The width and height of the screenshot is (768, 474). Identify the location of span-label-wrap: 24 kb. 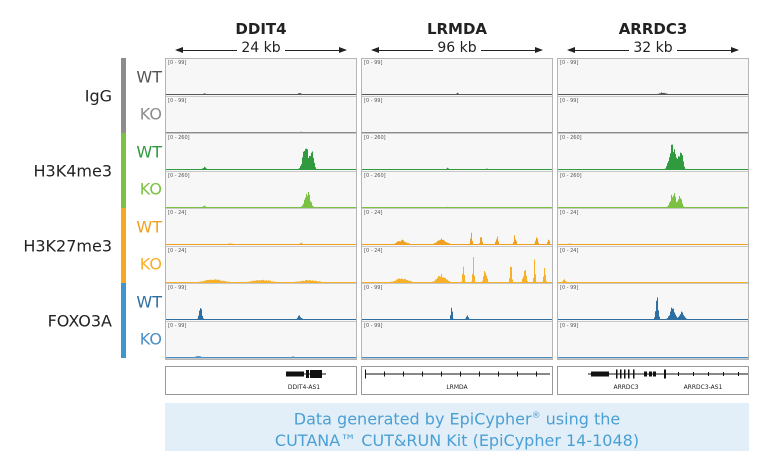
(261, 48).